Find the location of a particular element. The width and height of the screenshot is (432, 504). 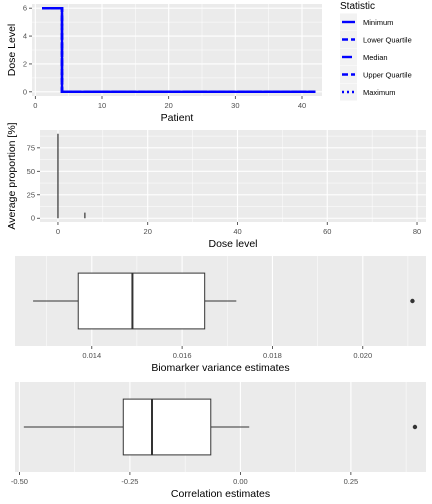

x-axis-title: Correlation estimates is located at coordinates (220, 494).